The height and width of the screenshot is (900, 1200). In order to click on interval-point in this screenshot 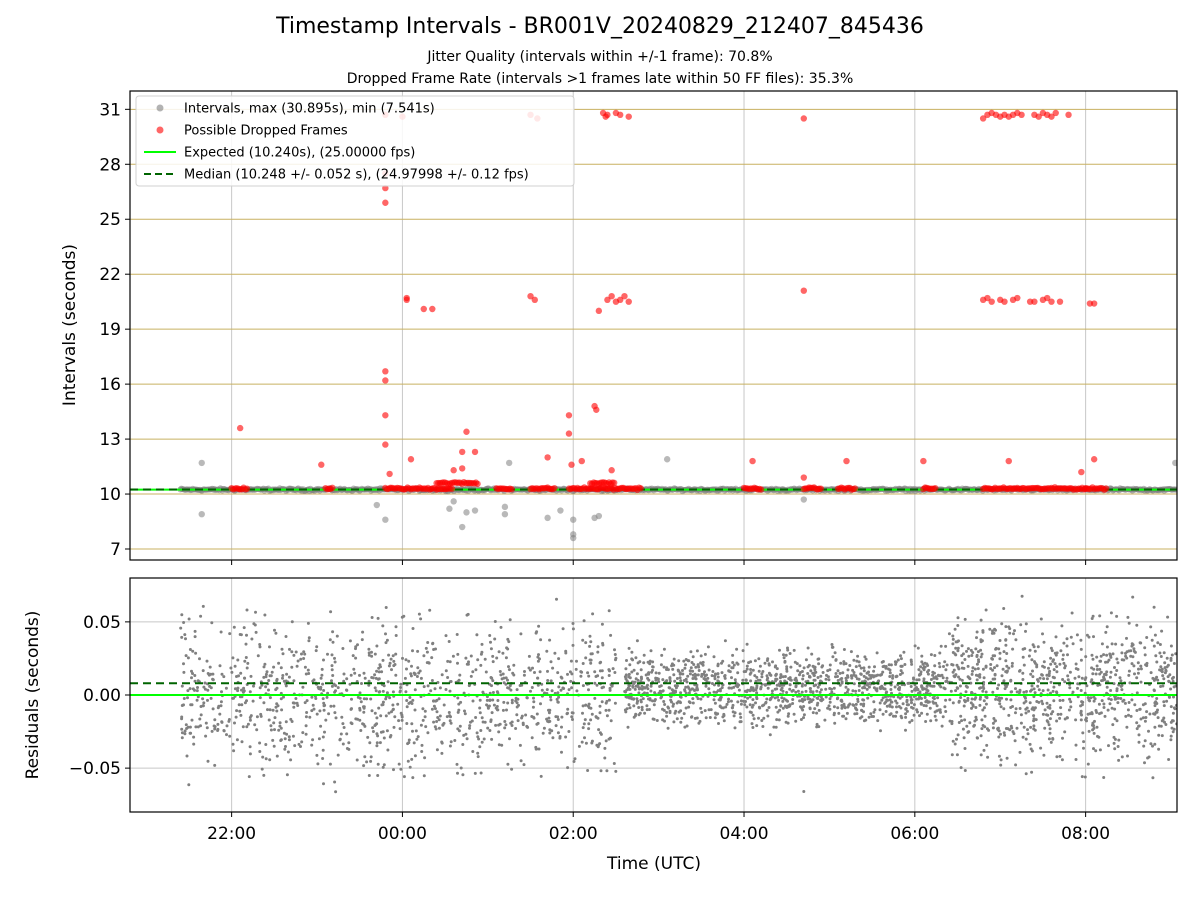, I will do `click(201, 463)`.